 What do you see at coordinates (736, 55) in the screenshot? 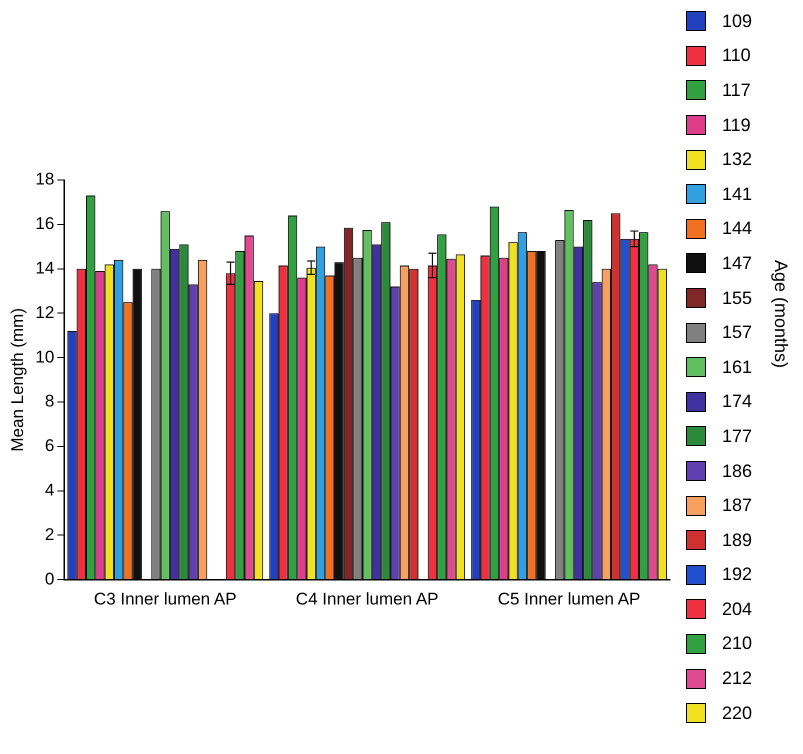
I see `legend-label: 110` at bounding box center [736, 55].